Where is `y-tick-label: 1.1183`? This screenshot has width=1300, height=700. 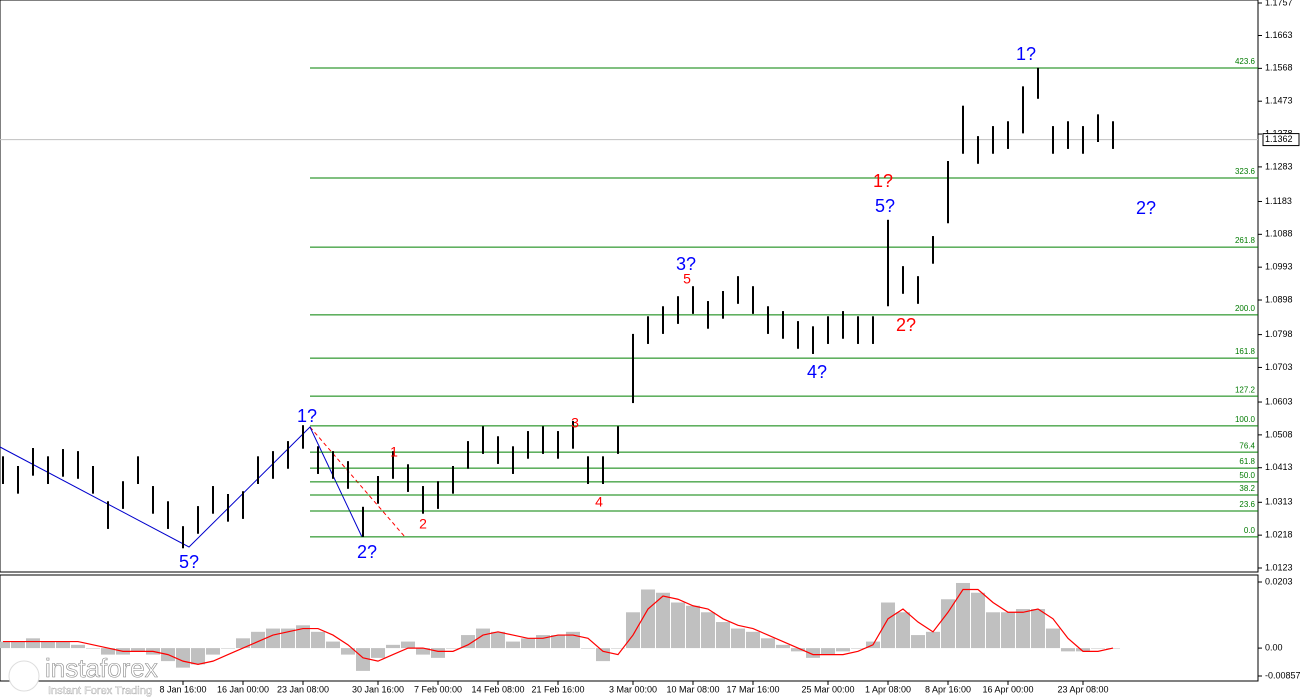
y-tick-label: 1.1183 is located at coordinates (1278, 201).